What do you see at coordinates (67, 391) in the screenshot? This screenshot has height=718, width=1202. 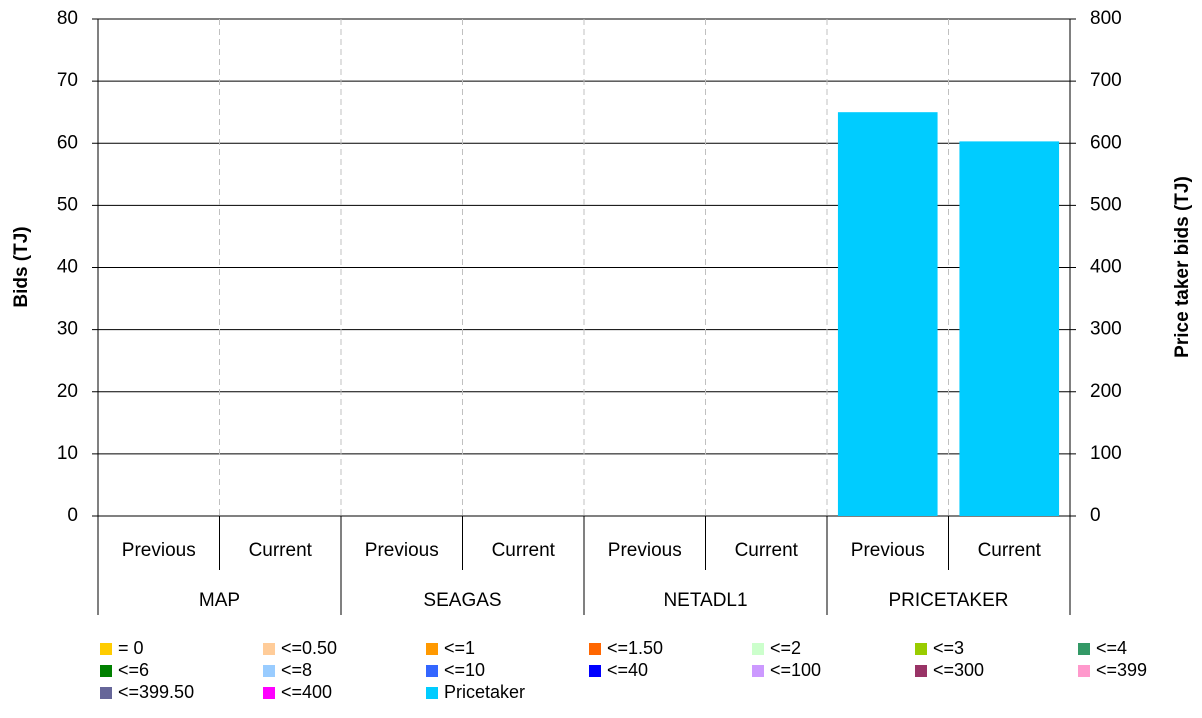 I see `y-tick-label: 20` at bounding box center [67, 391].